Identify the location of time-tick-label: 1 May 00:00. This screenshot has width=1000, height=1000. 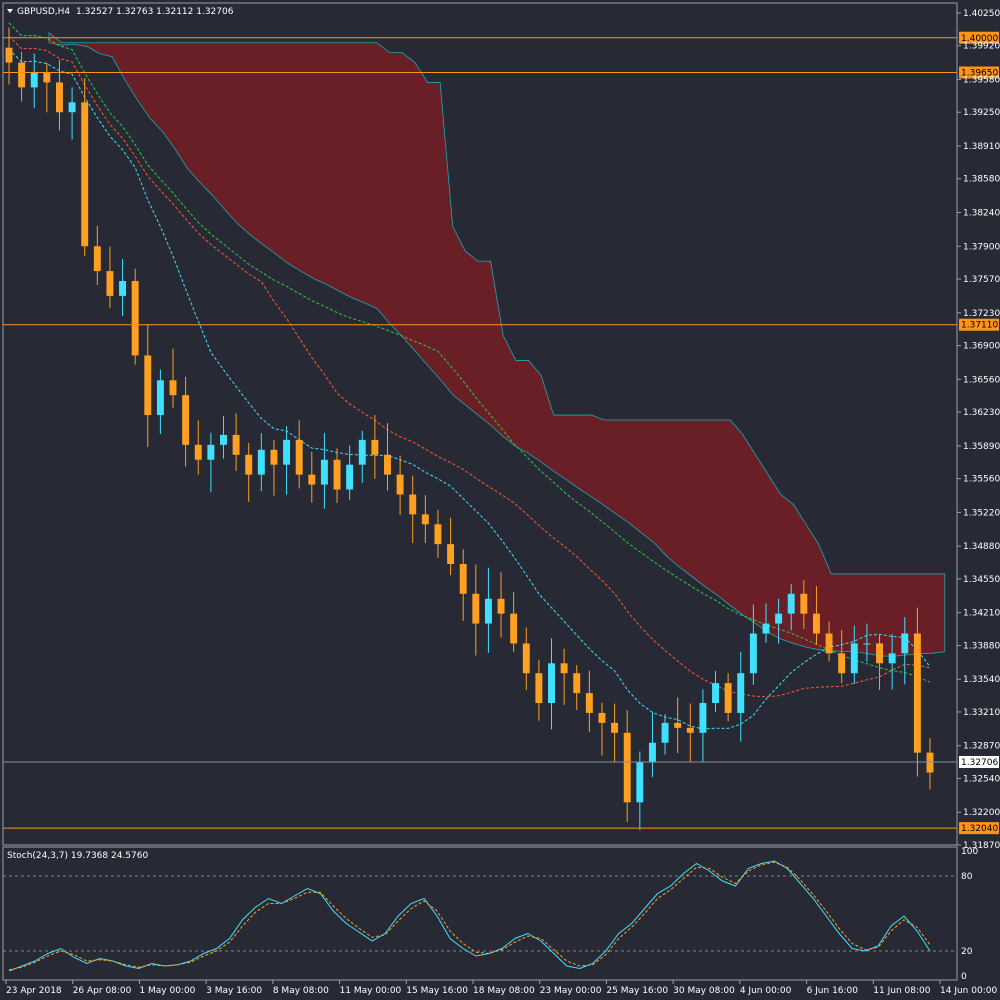
(167, 991).